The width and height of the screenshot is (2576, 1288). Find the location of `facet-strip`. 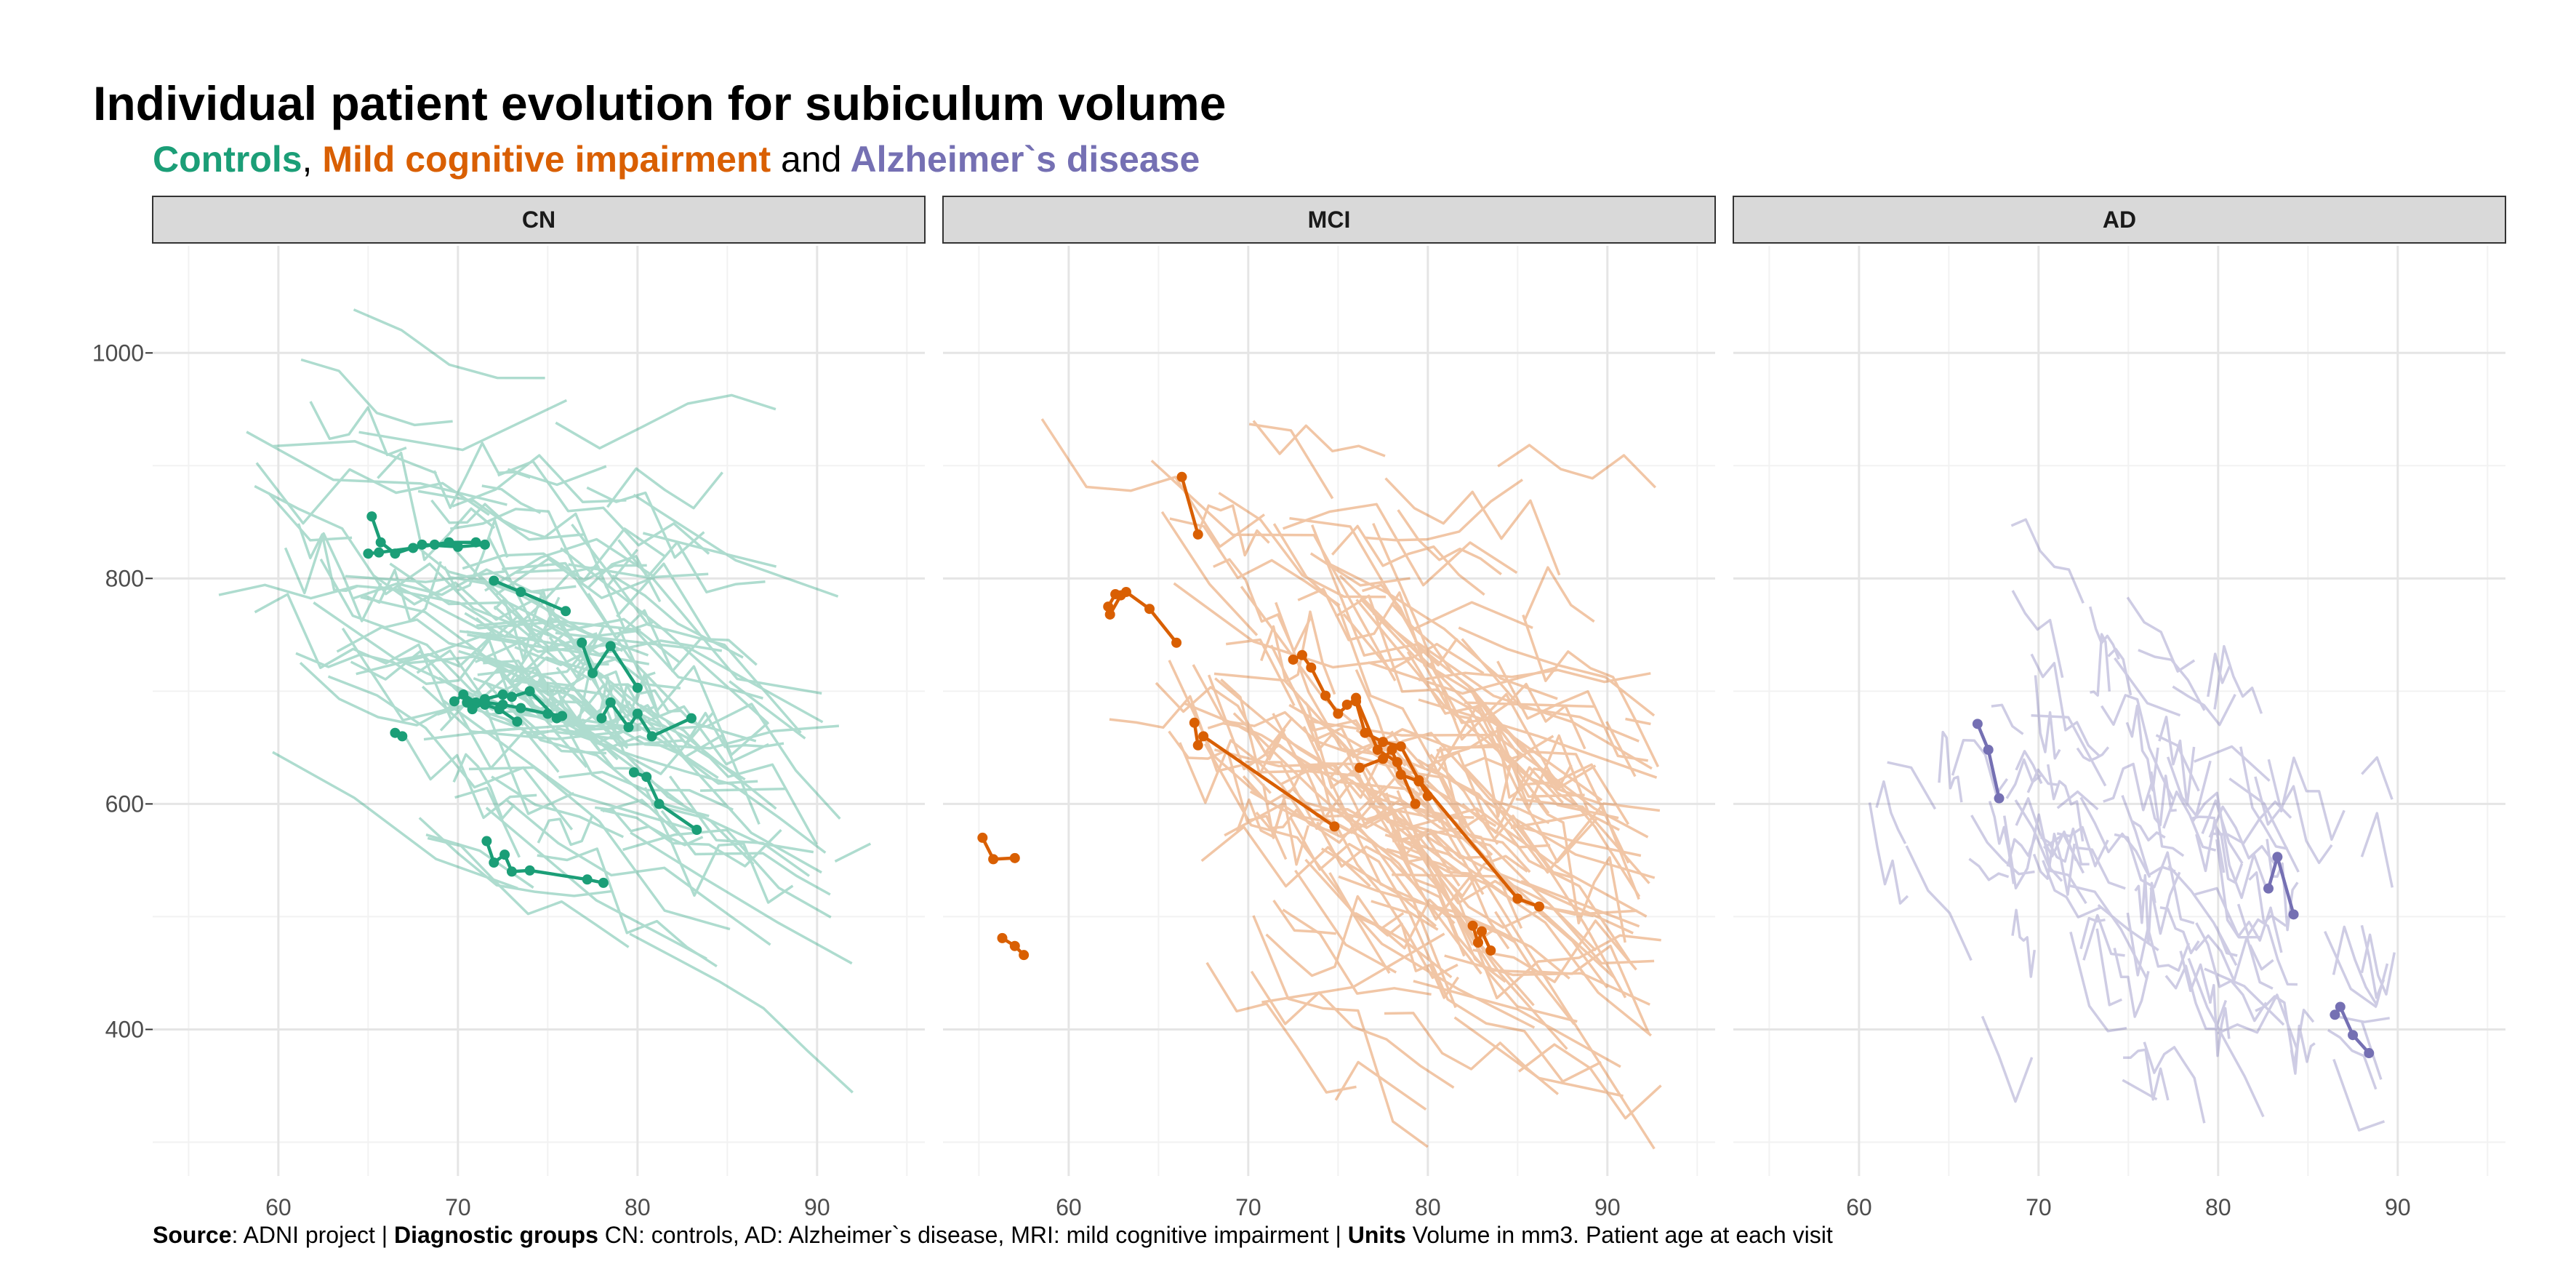

facet-strip is located at coordinates (1329, 220).